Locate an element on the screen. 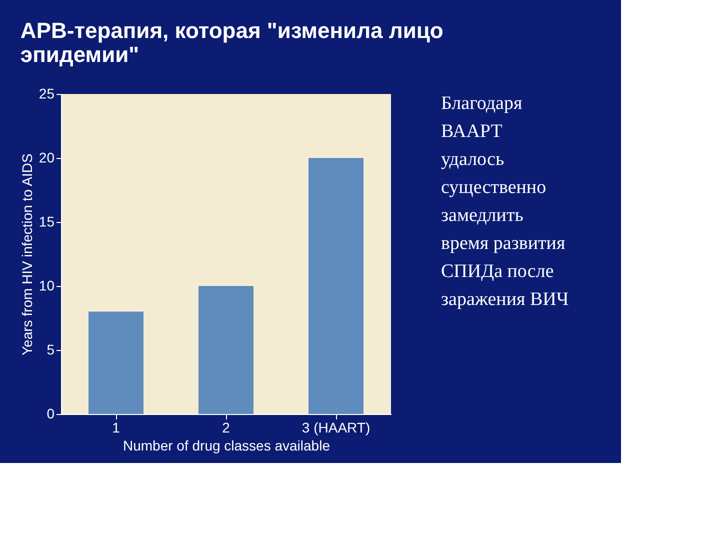 This screenshot has height=540, width=720. text: Благодаря ВААРТ удалось существенно замедлить время развития СПИДа после заражения ВИЧ is located at coordinates (505, 201).